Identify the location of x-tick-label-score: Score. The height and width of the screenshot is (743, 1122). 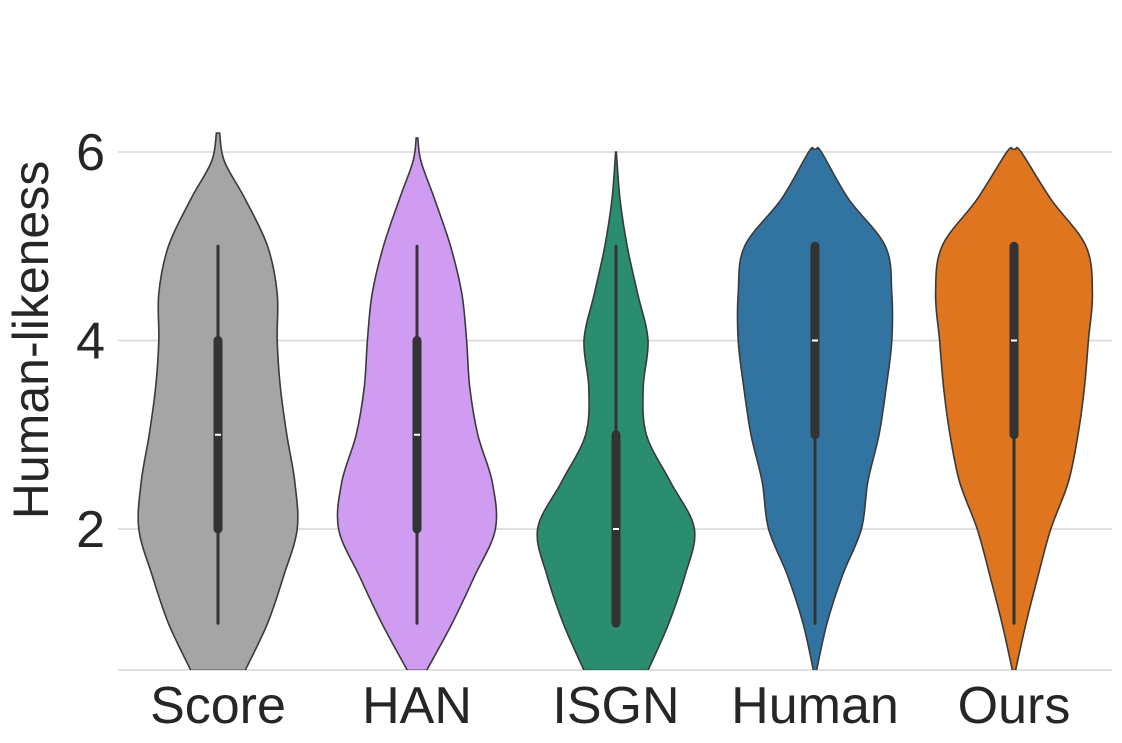
(218, 706).